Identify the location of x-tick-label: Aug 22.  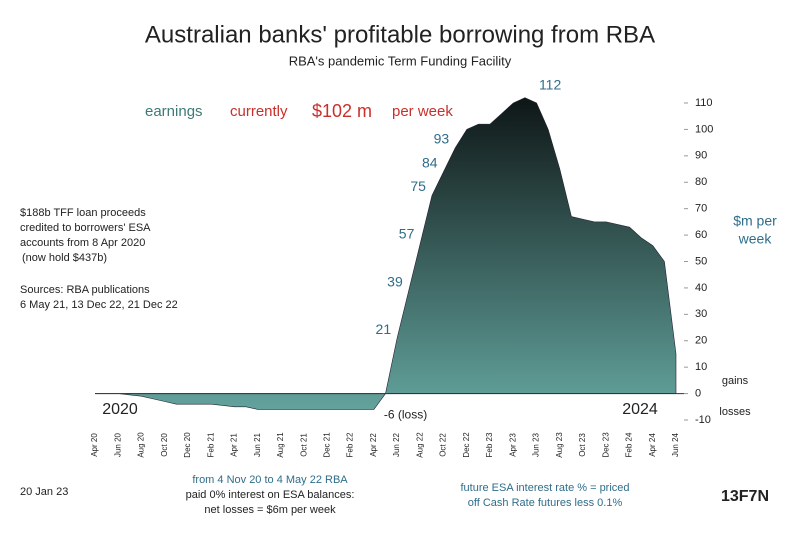
(419, 445).